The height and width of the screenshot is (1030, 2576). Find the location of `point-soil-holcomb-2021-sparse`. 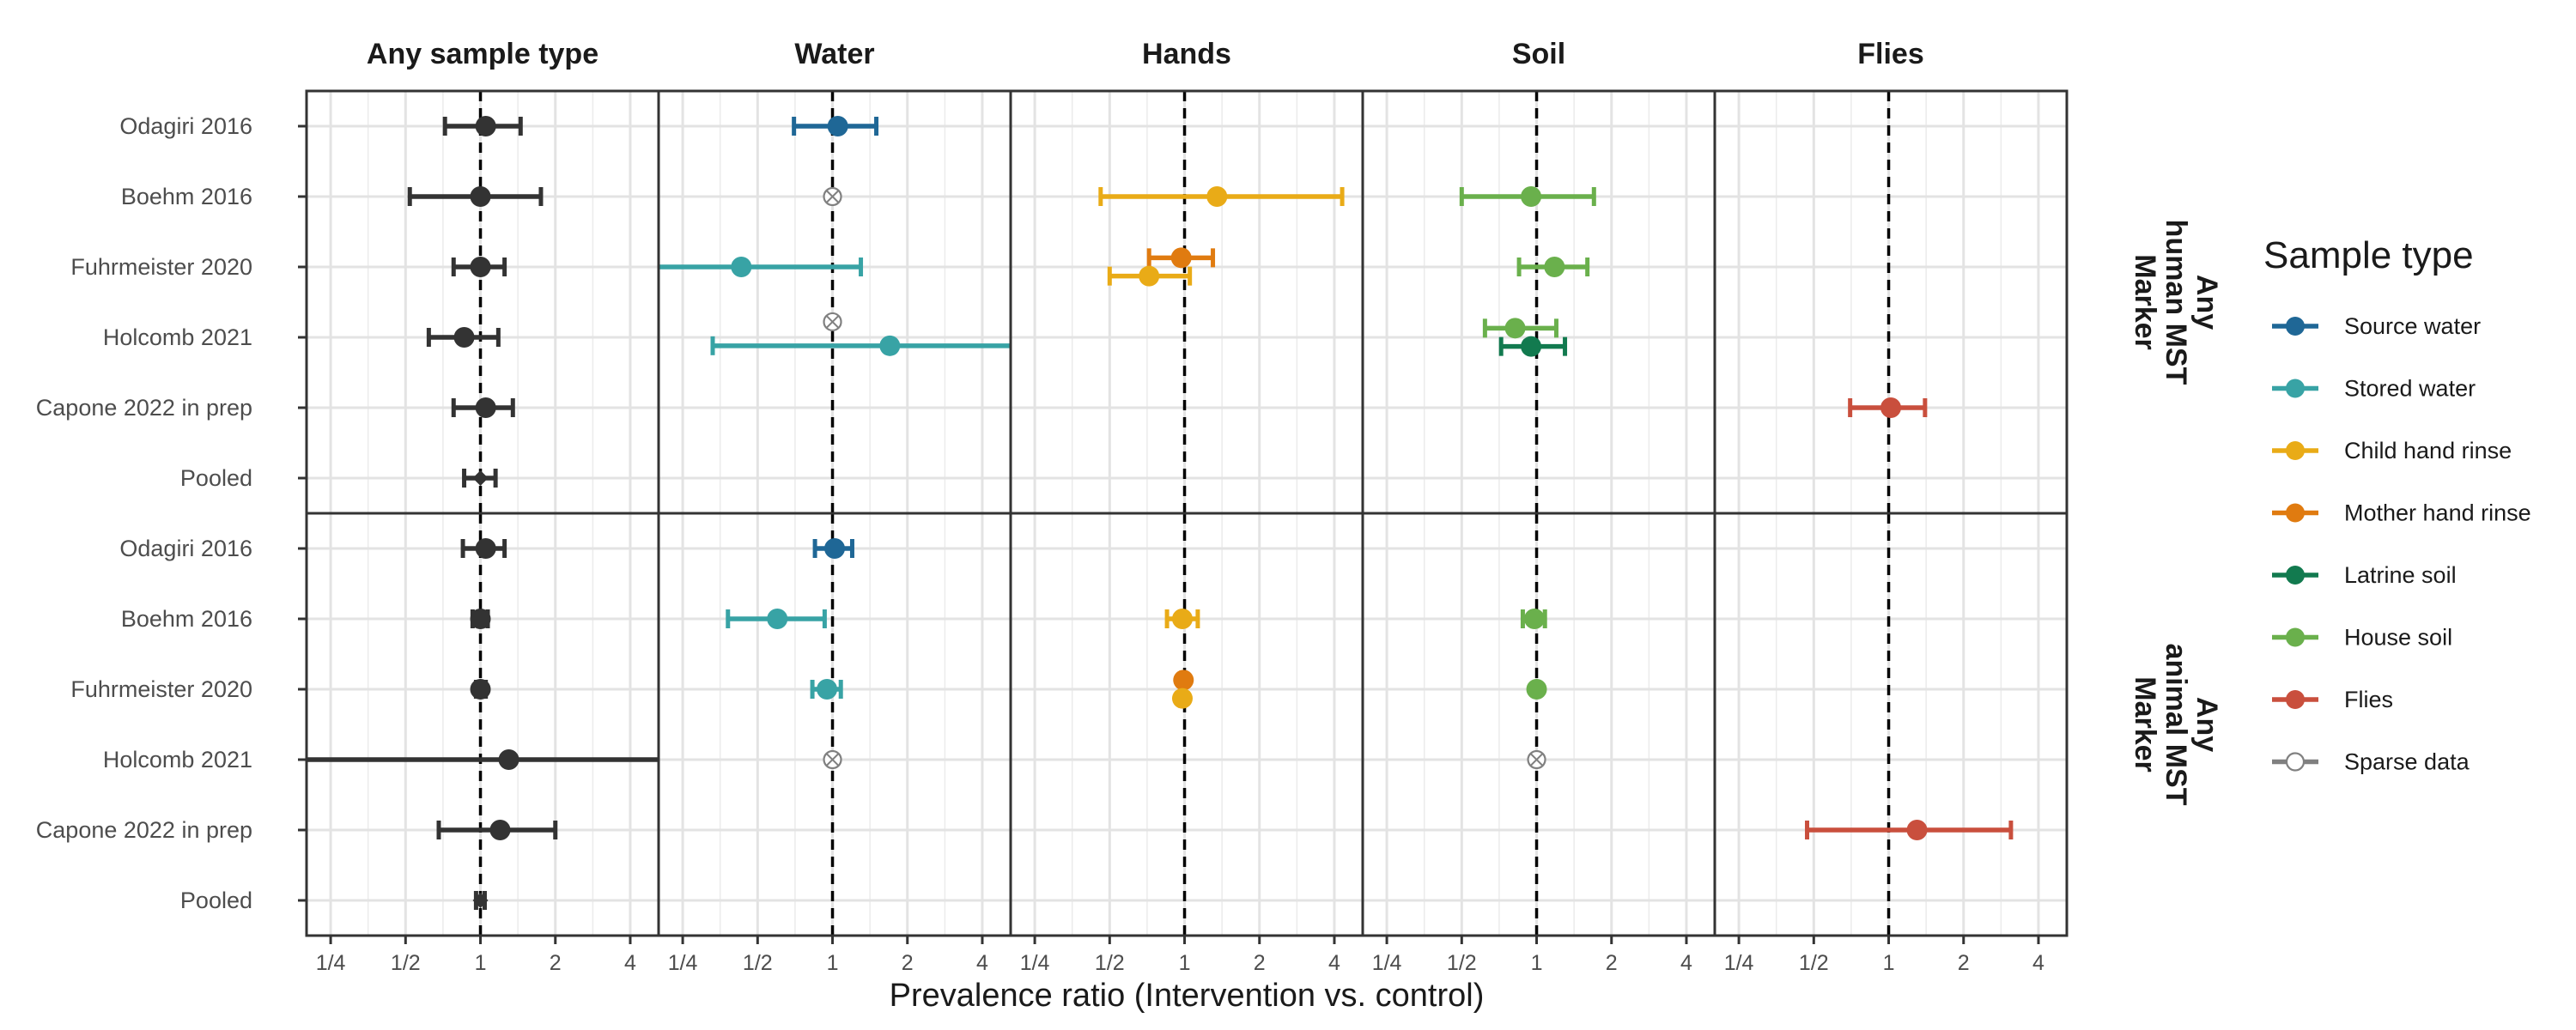

point-soil-holcomb-2021-sparse is located at coordinates (1536, 759).